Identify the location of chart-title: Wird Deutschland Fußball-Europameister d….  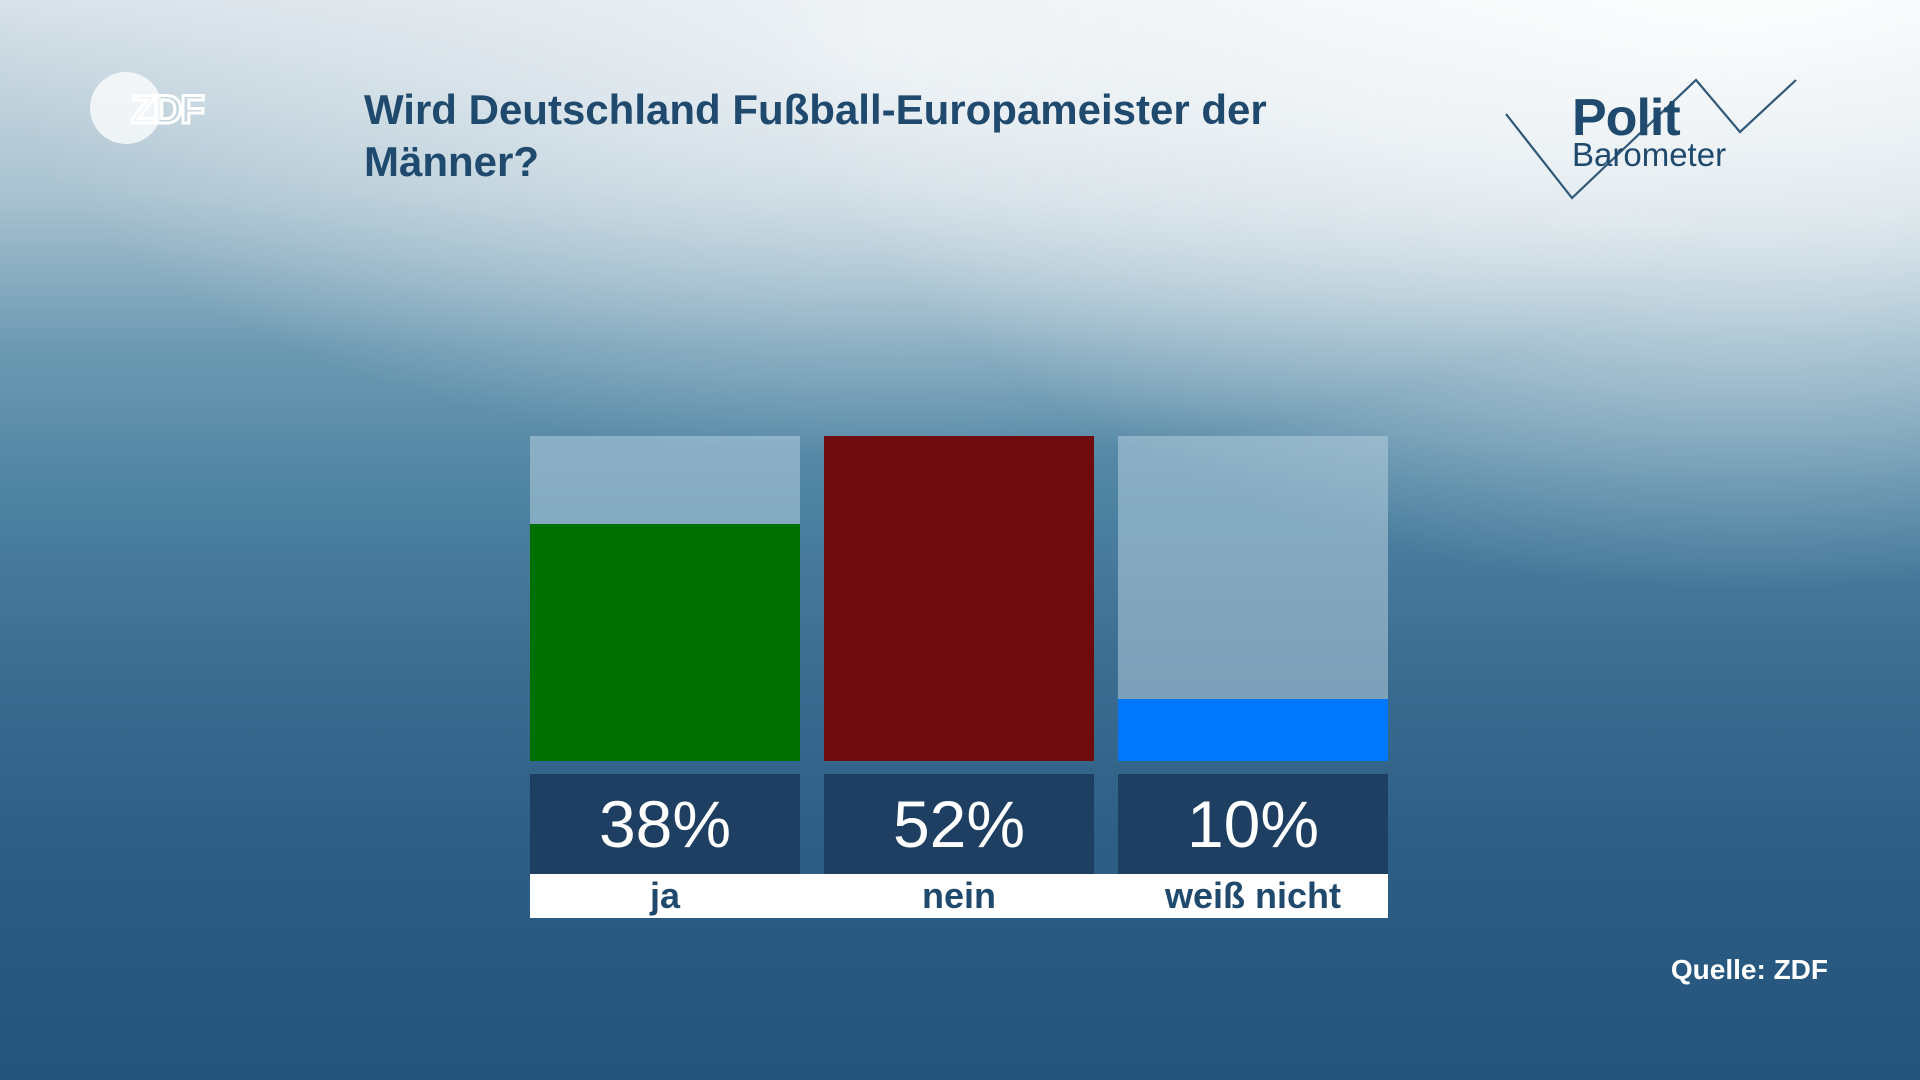
(815, 135).